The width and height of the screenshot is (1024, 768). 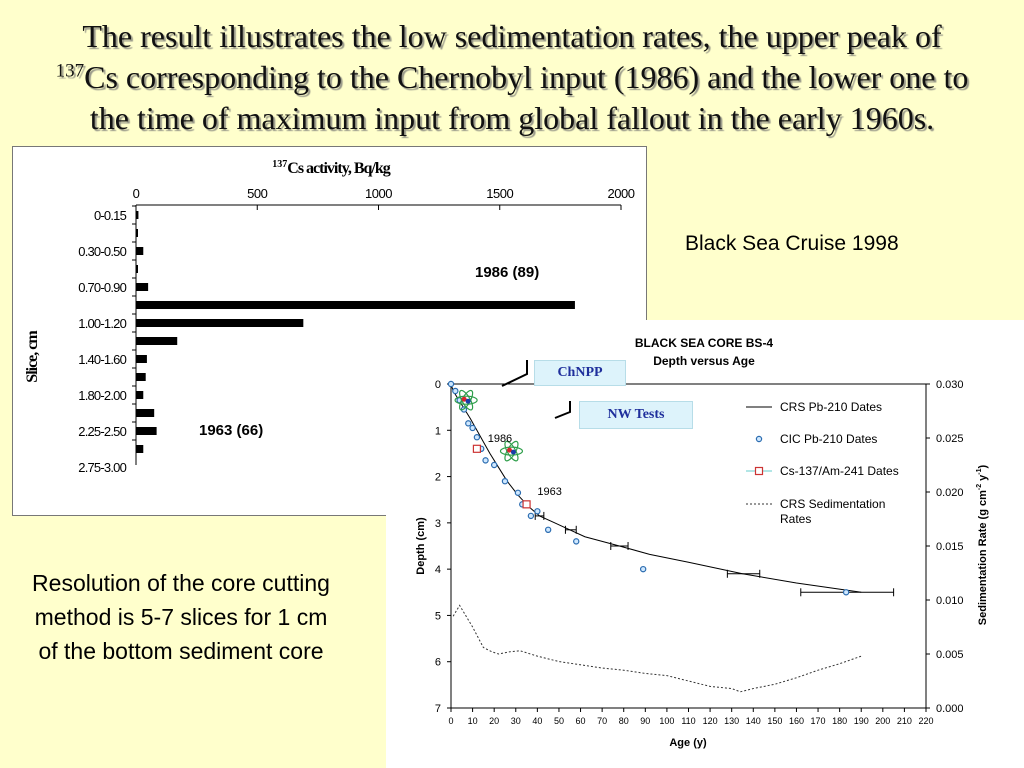 I want to click on chart2-x-tick-label: 190, so click(x=861, y=721).